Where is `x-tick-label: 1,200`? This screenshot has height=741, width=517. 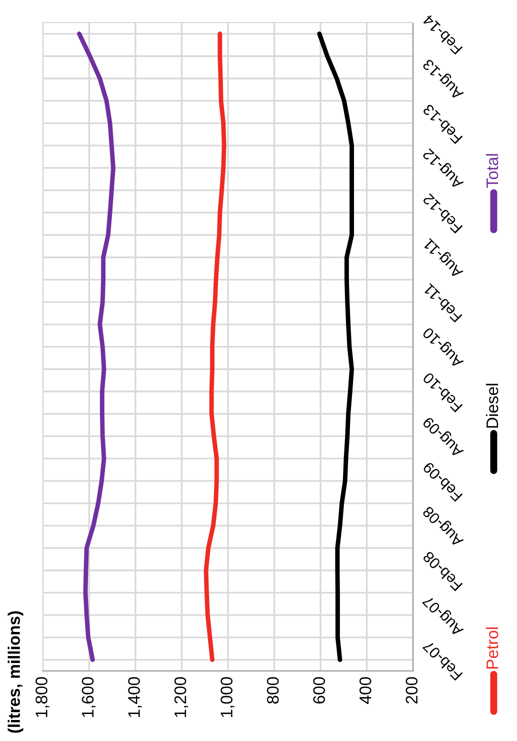 x-tick-label: 1,200 is located at coordinates (181, 697).